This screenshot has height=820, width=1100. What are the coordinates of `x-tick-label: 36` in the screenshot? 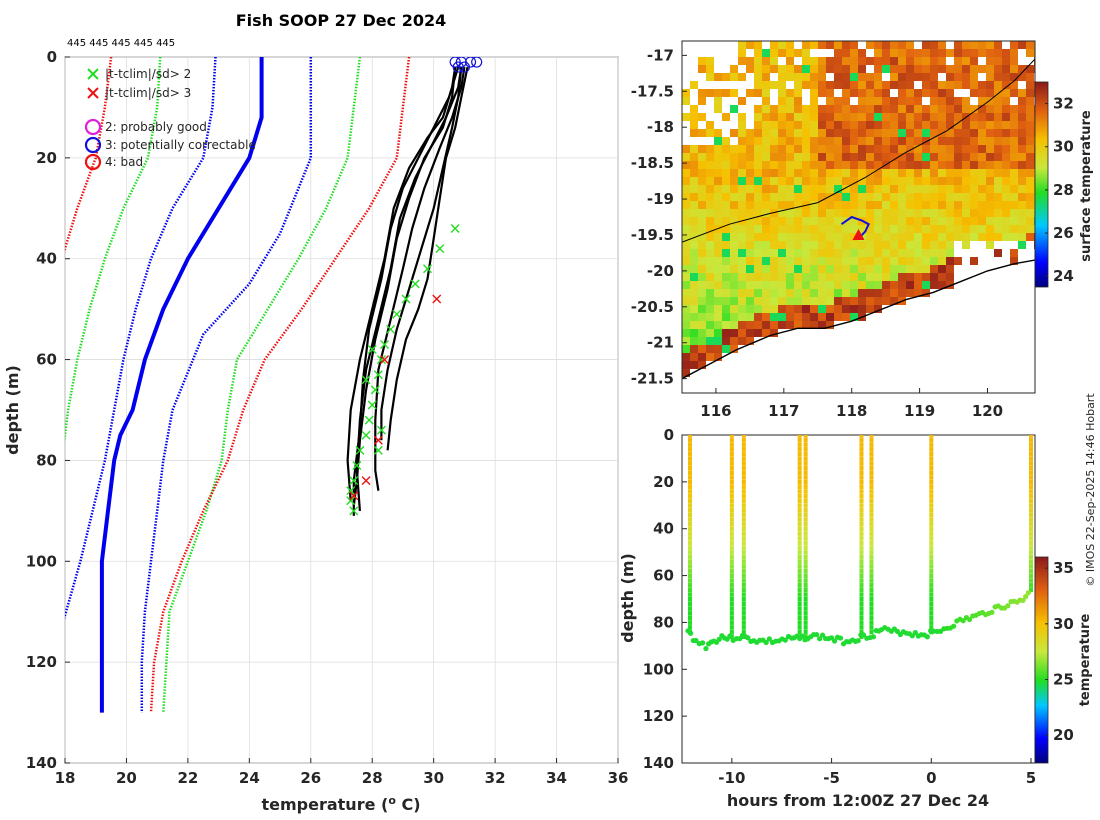 It's located at (618, 778).